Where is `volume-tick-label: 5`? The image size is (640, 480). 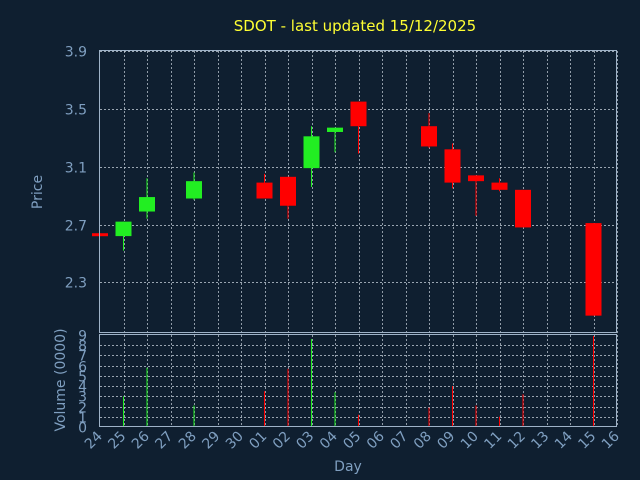 volume-tick-label: 5 is located at coordinates (82, 378).